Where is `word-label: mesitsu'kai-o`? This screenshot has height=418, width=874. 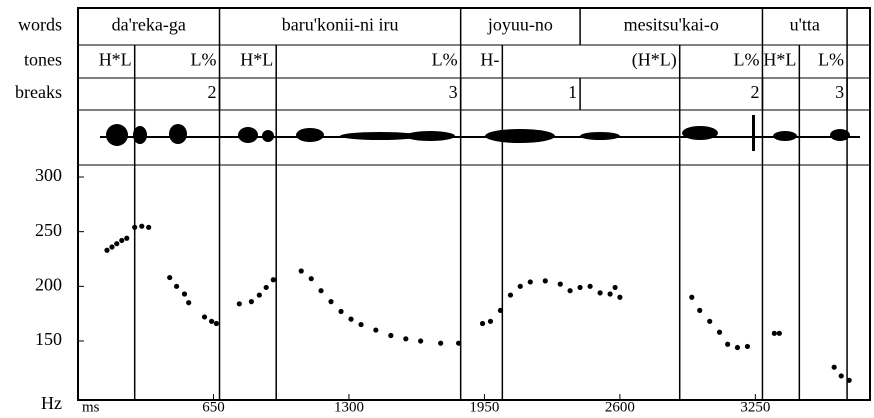
word-label: mesitsu'kai-o is located at coordinates (671, 25).